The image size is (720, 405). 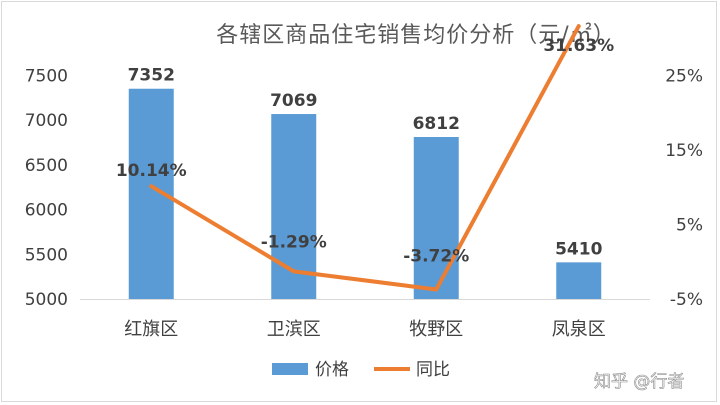 What do you see at coordinates (294, 329) in the screenshot?
I see `category-label: 卫滨区` at bounding box center [294, 329].